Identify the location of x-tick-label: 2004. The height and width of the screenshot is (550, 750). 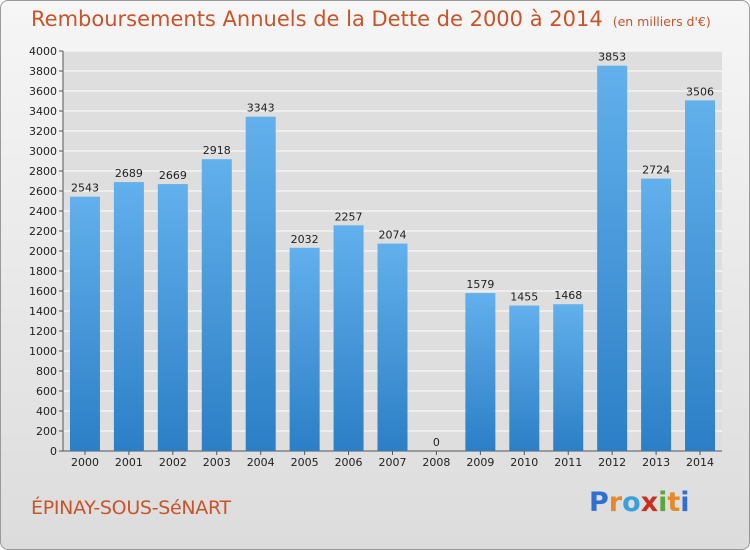
(261, 462).